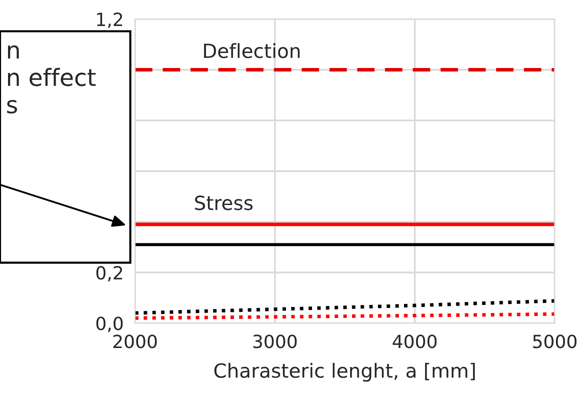  I want to click on text: n n effect s, so click(51, 79).